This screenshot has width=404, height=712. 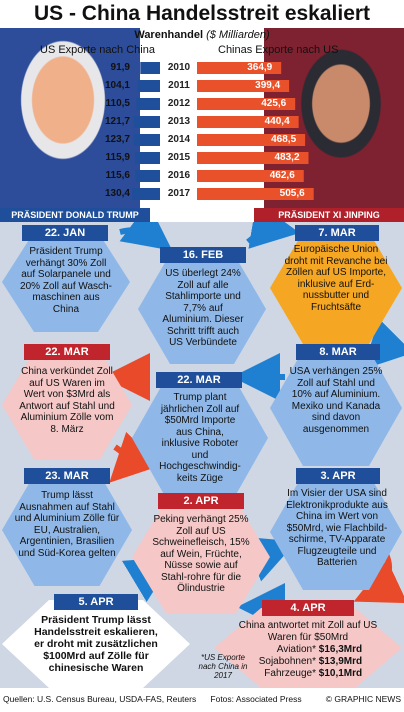 I want to click on event-date-22-mar-b: 22. MAR, so click(x=199, y=380).